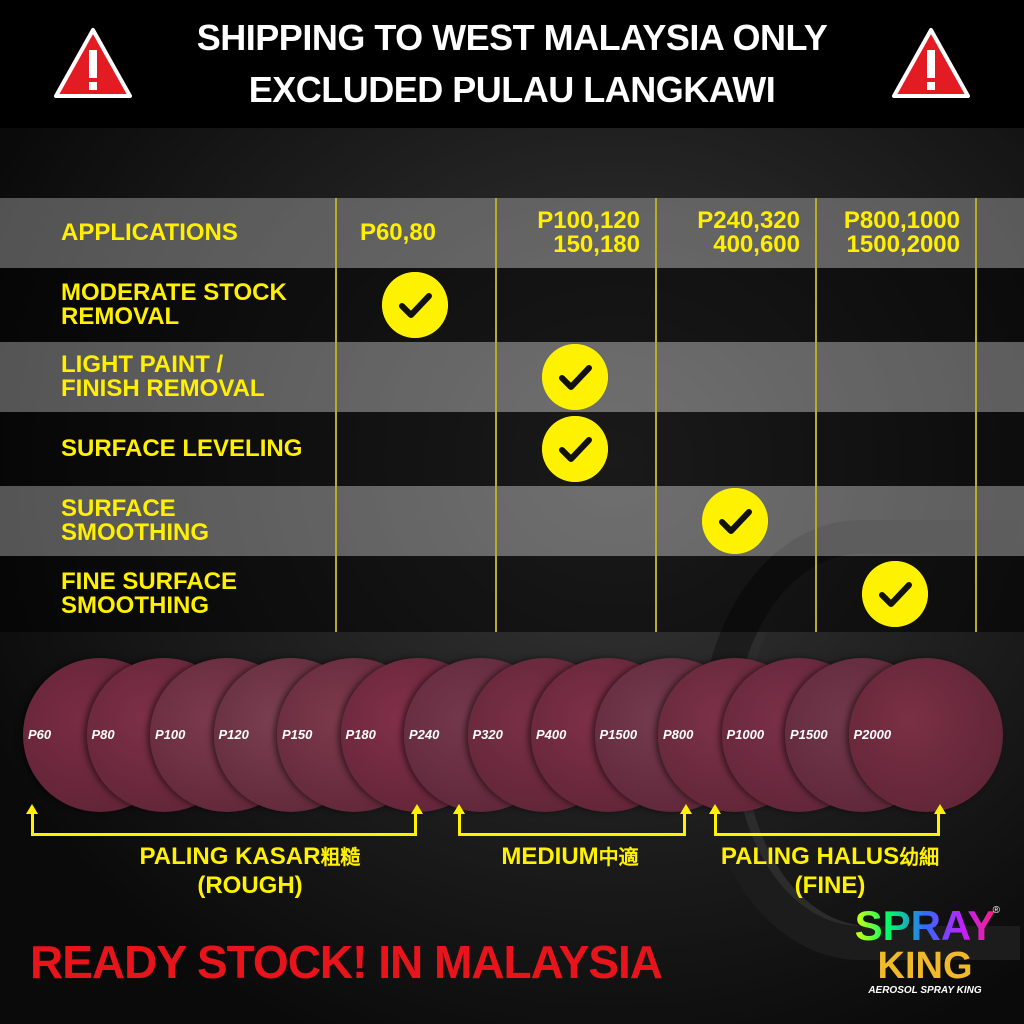 The width and height of the screenshot is (1024, 1024). I want to click on registered-mark: ®, so click(996, 910).